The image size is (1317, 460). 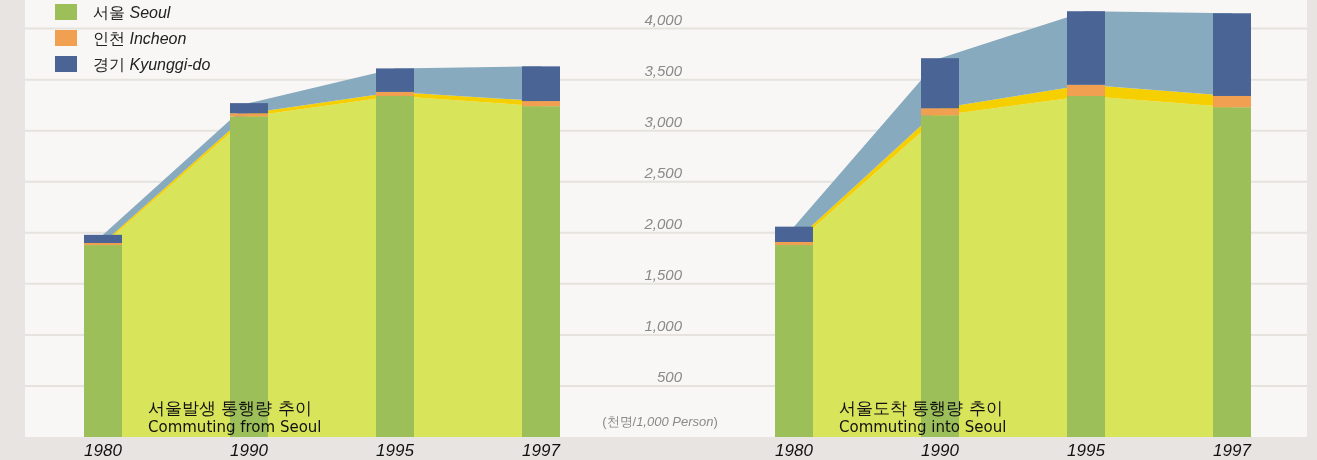 What do you see at coordinates (663, 325) in the screenshot?
I see `y-tick-label: 1,000` at bounding box center [663, 325].